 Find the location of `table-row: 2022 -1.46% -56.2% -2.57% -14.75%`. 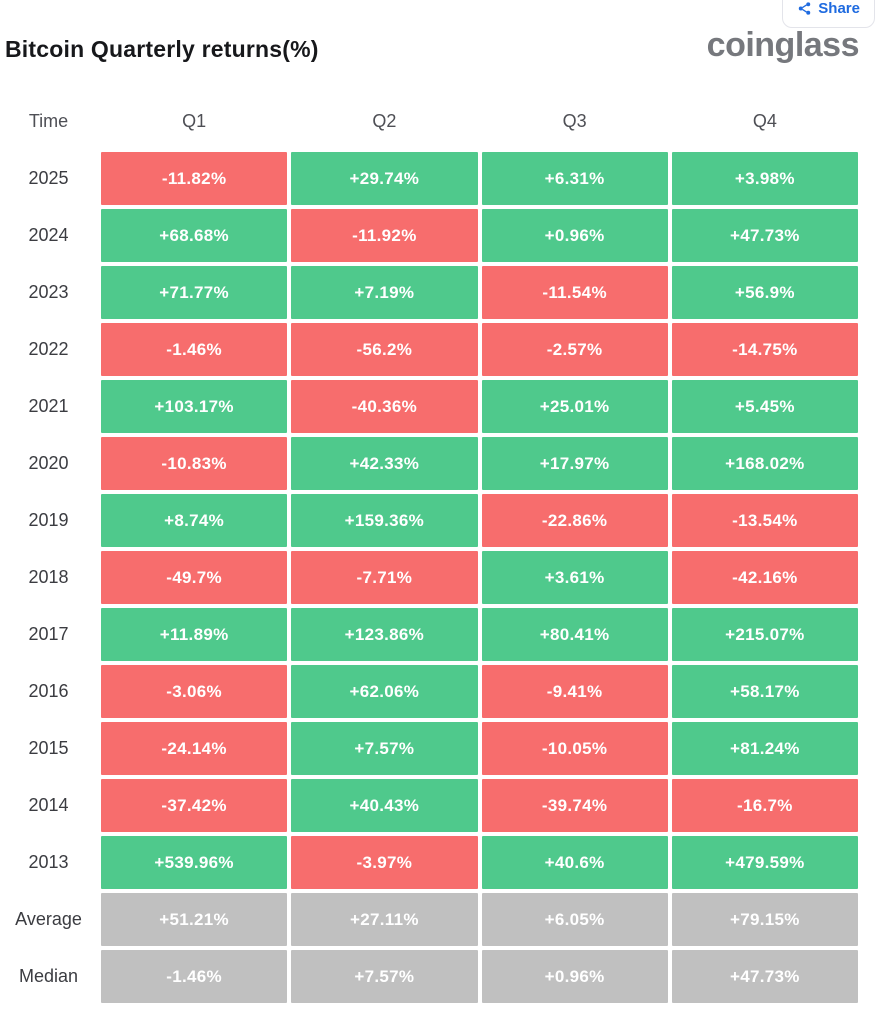

table-row: 2022 -1.46% -56.2% -2.57% -14.75% is located at coordinates (429, 349).